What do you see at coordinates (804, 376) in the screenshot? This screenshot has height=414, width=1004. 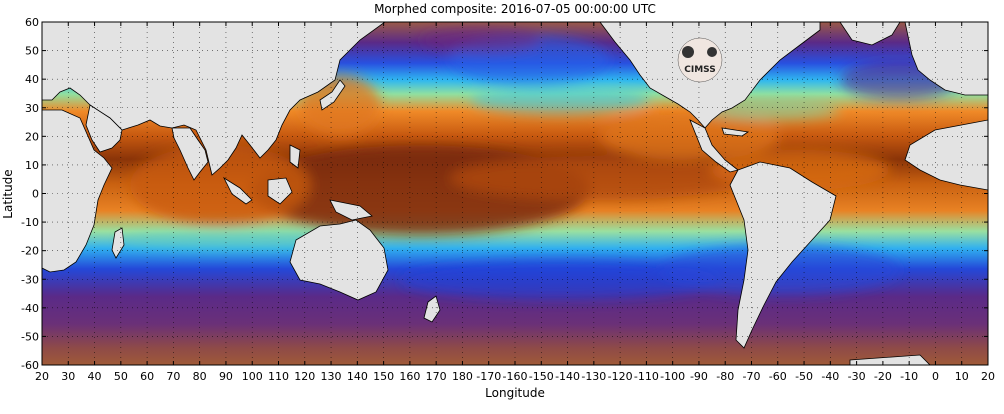 I see `x-tick-label: -50` at bounding box center [804, 376].